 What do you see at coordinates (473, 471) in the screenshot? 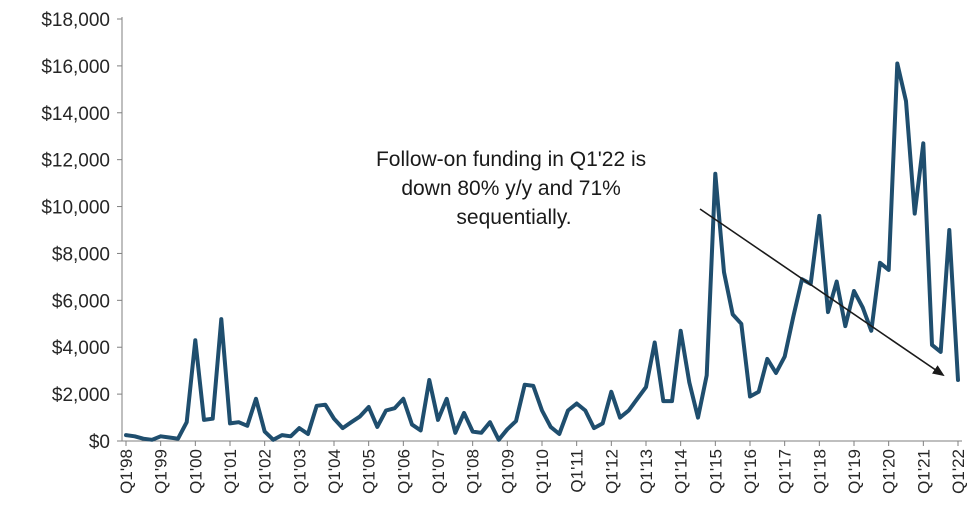
I see `x-tick-label: Q1'08` at bounding box center [473, 471].